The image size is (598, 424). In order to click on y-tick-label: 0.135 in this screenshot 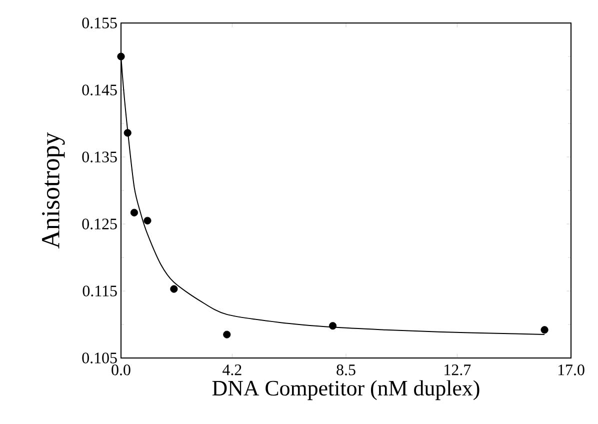, I will do `click(99, 157)`.